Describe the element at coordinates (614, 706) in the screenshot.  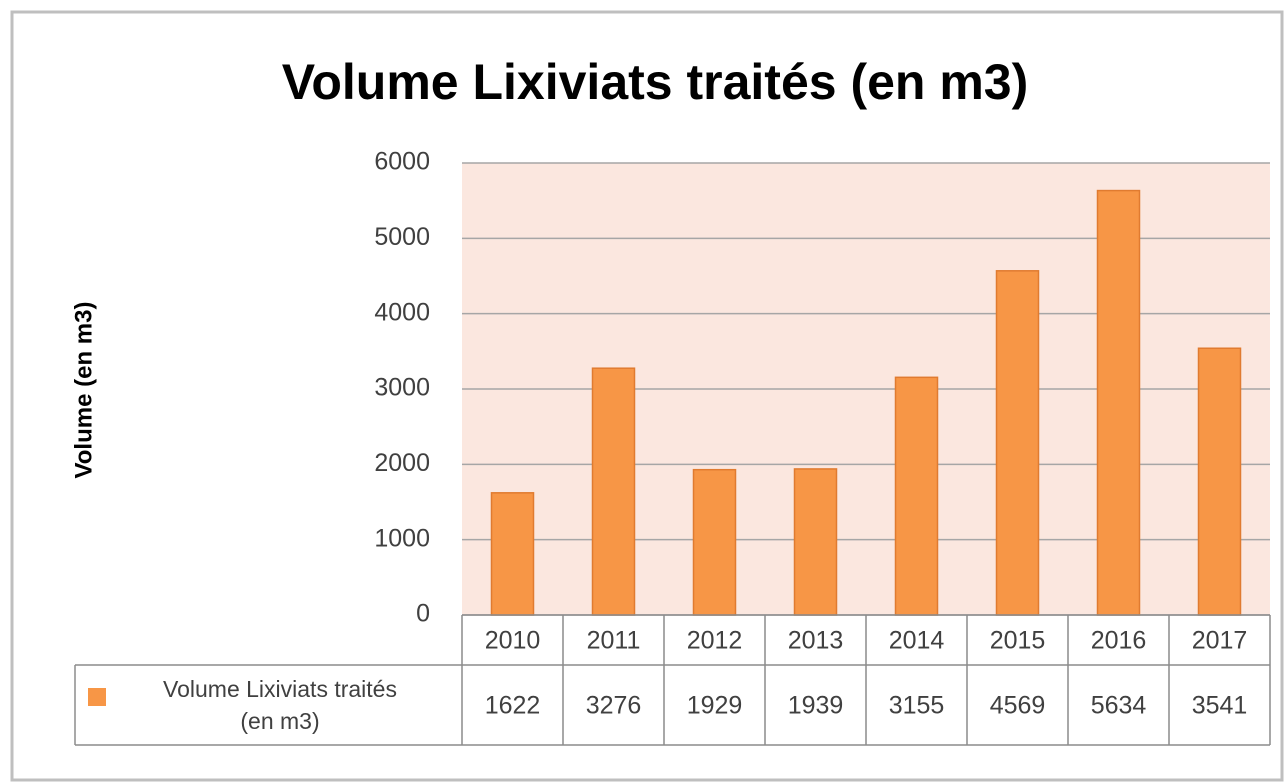
I see `table-value: 3276` at that location.